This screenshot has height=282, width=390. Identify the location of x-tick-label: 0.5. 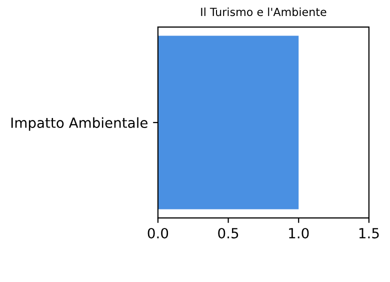
(228, 233).